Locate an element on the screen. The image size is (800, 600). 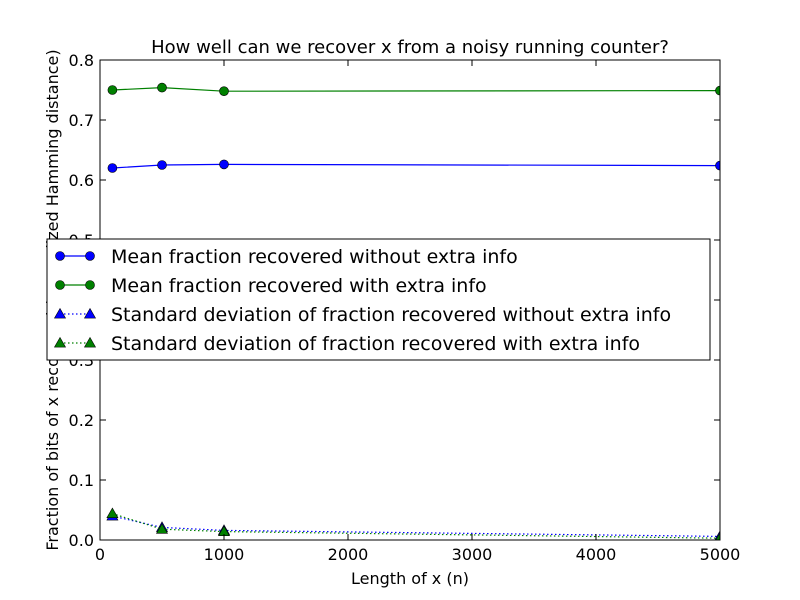
x-tick-label: 3000 is located at coordinates (472, 554).